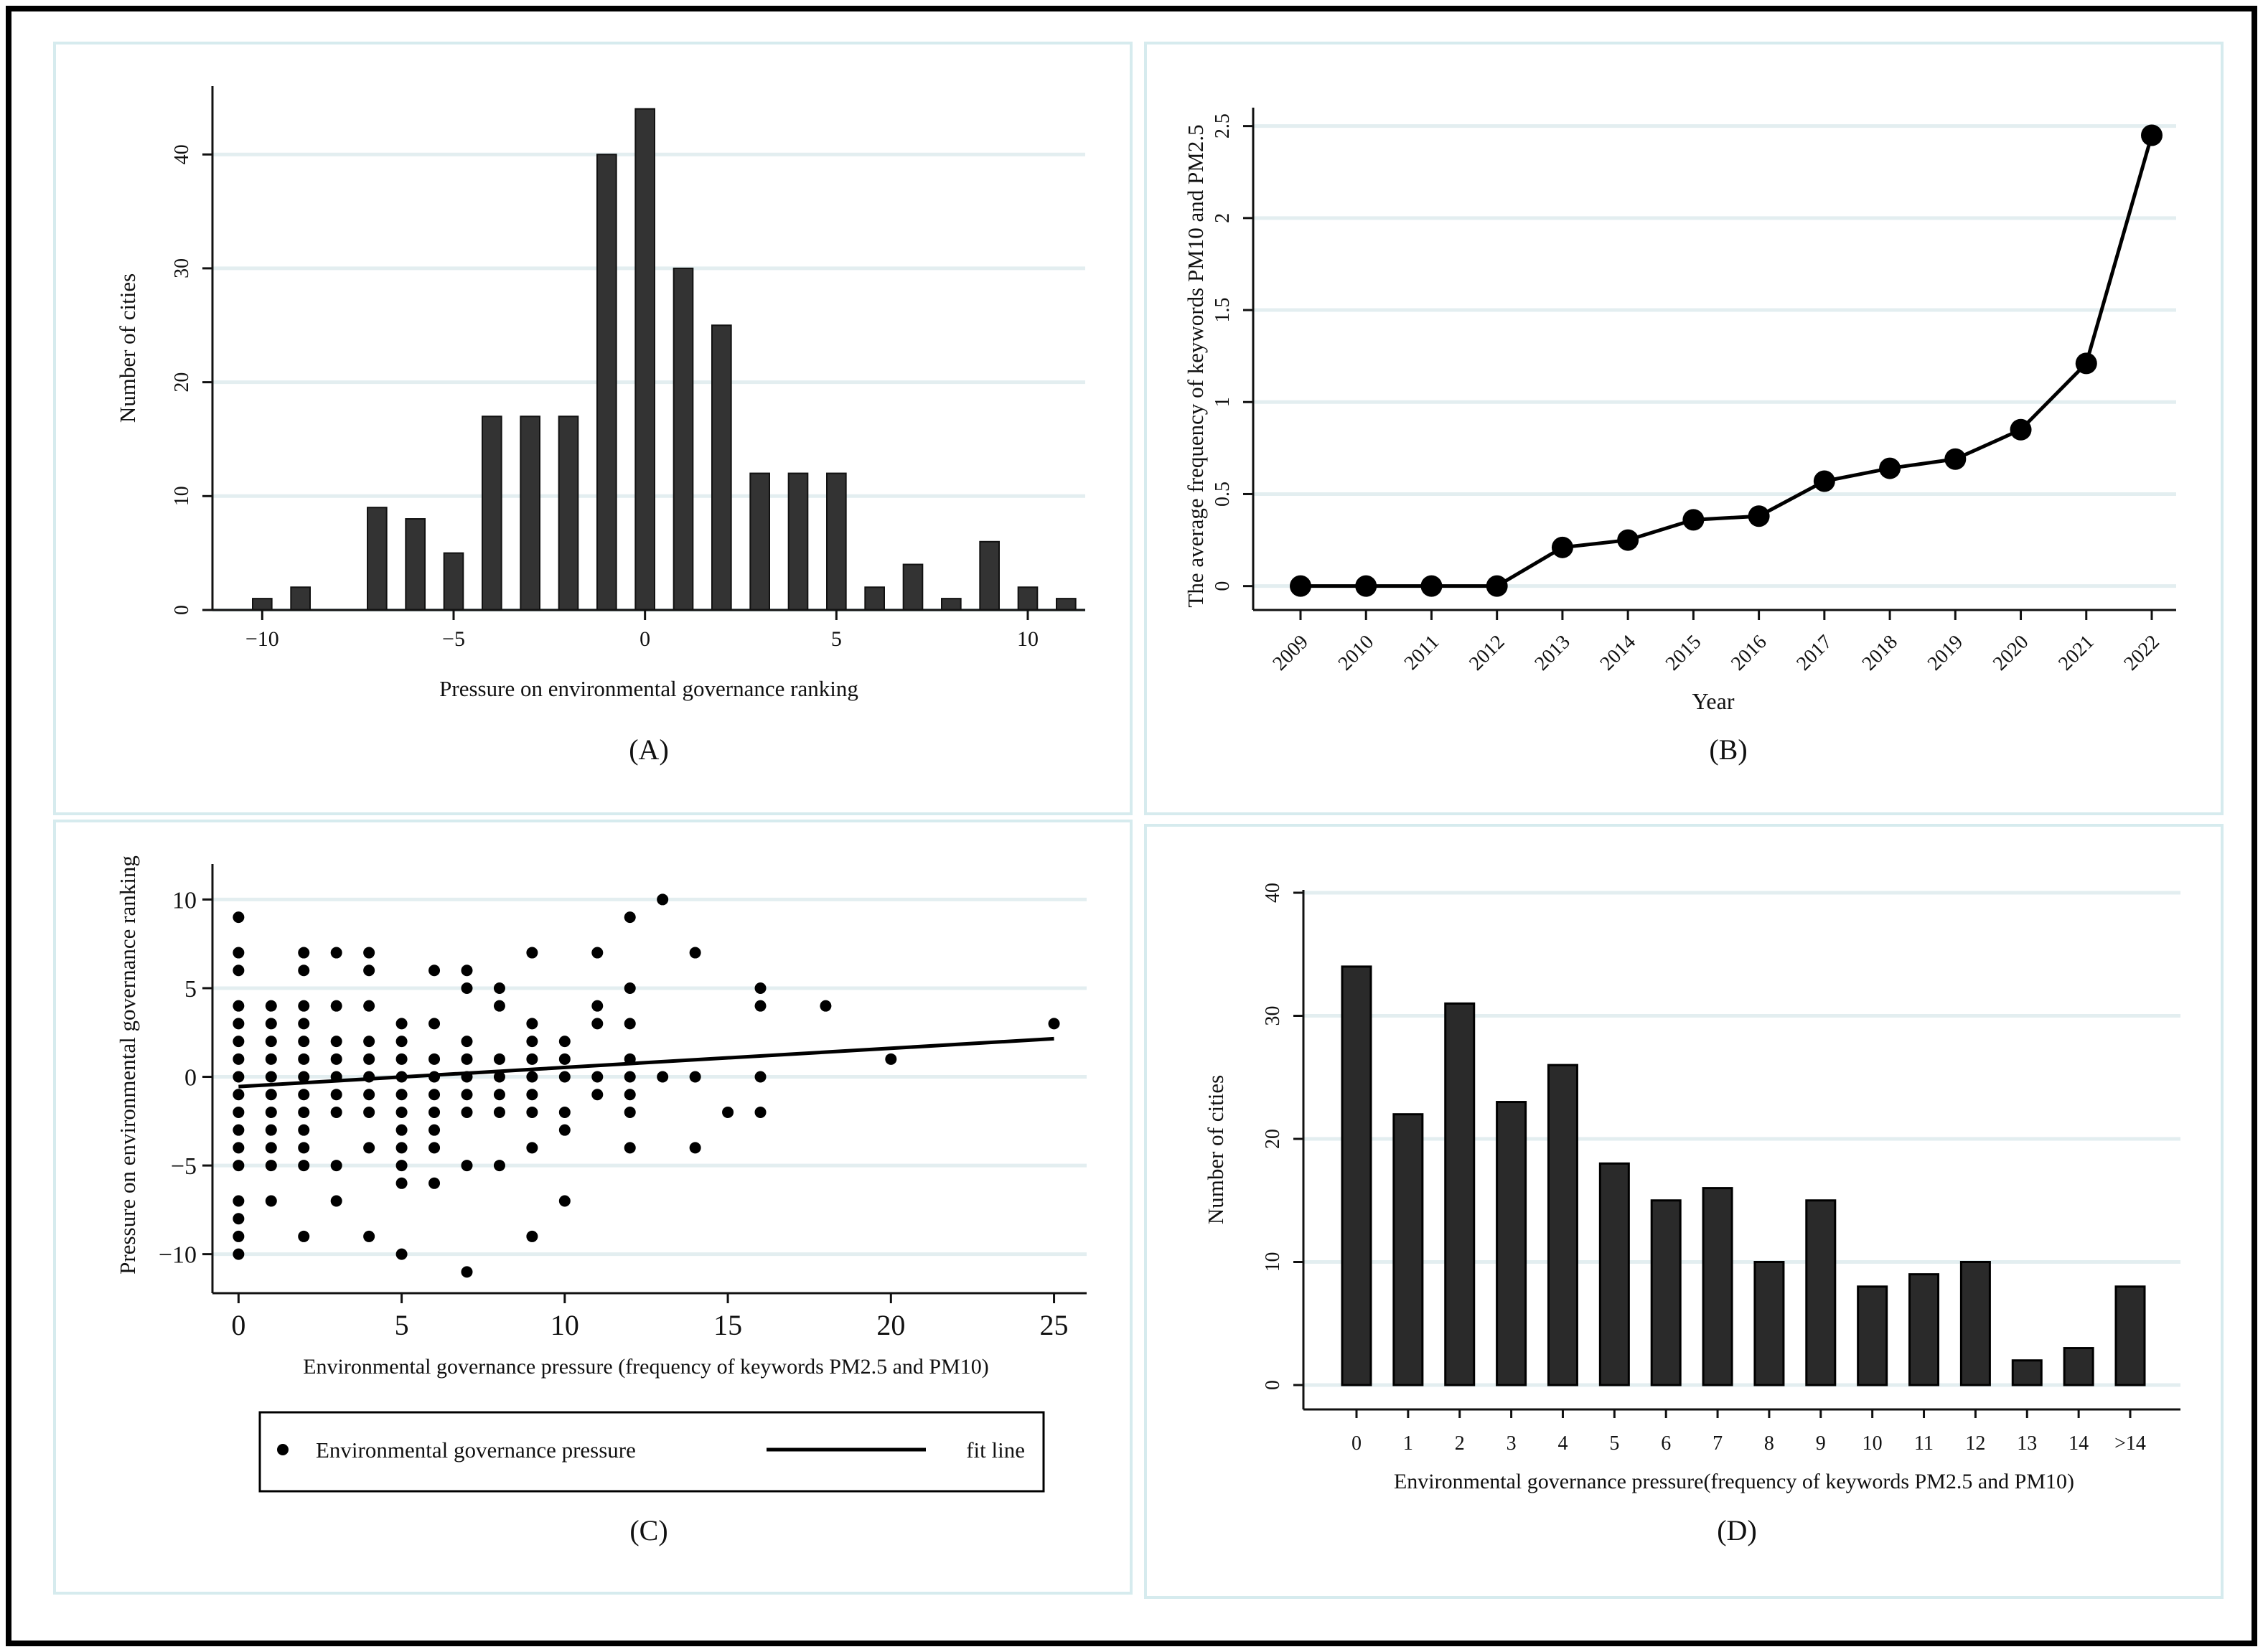  I want to click on x-tick-label: 9, so click(1821, 1443).